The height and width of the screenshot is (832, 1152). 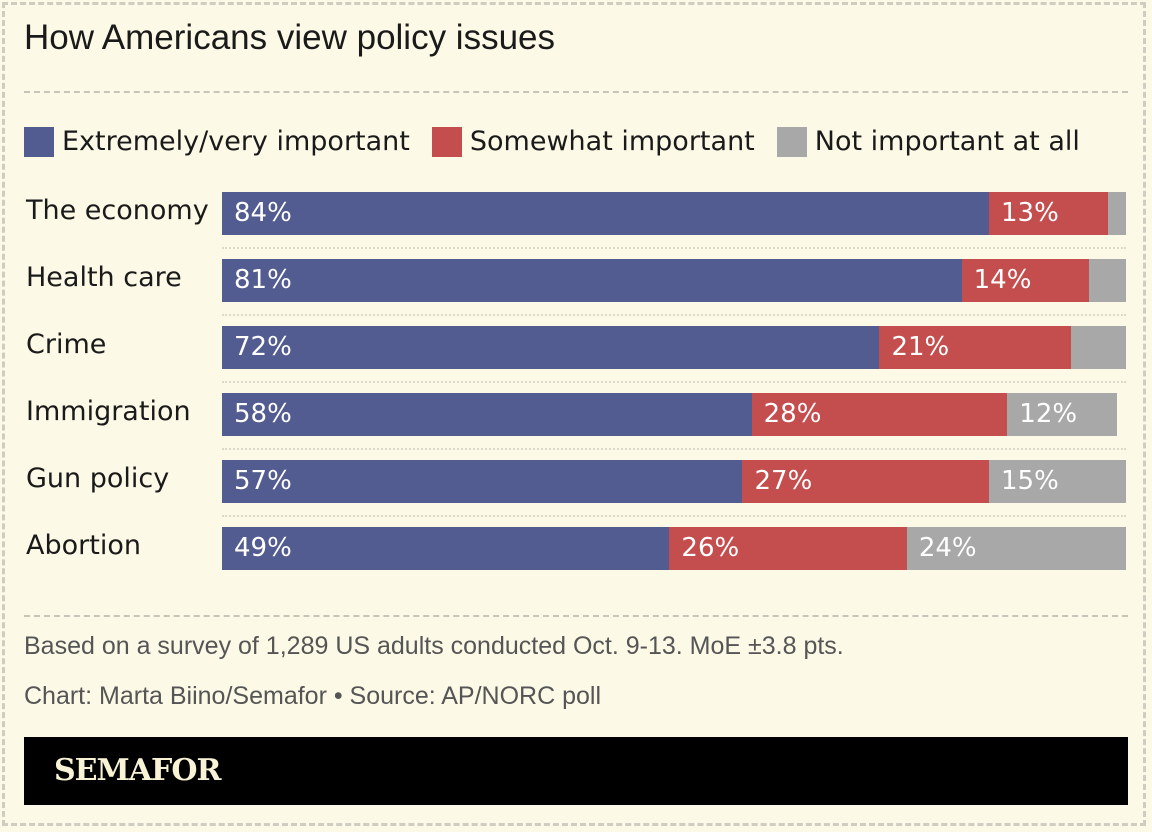 What do you see at coordinates (446, 548) in the screenshot?
I see `bar-segment: 49%` at bounding box center [446, 548].